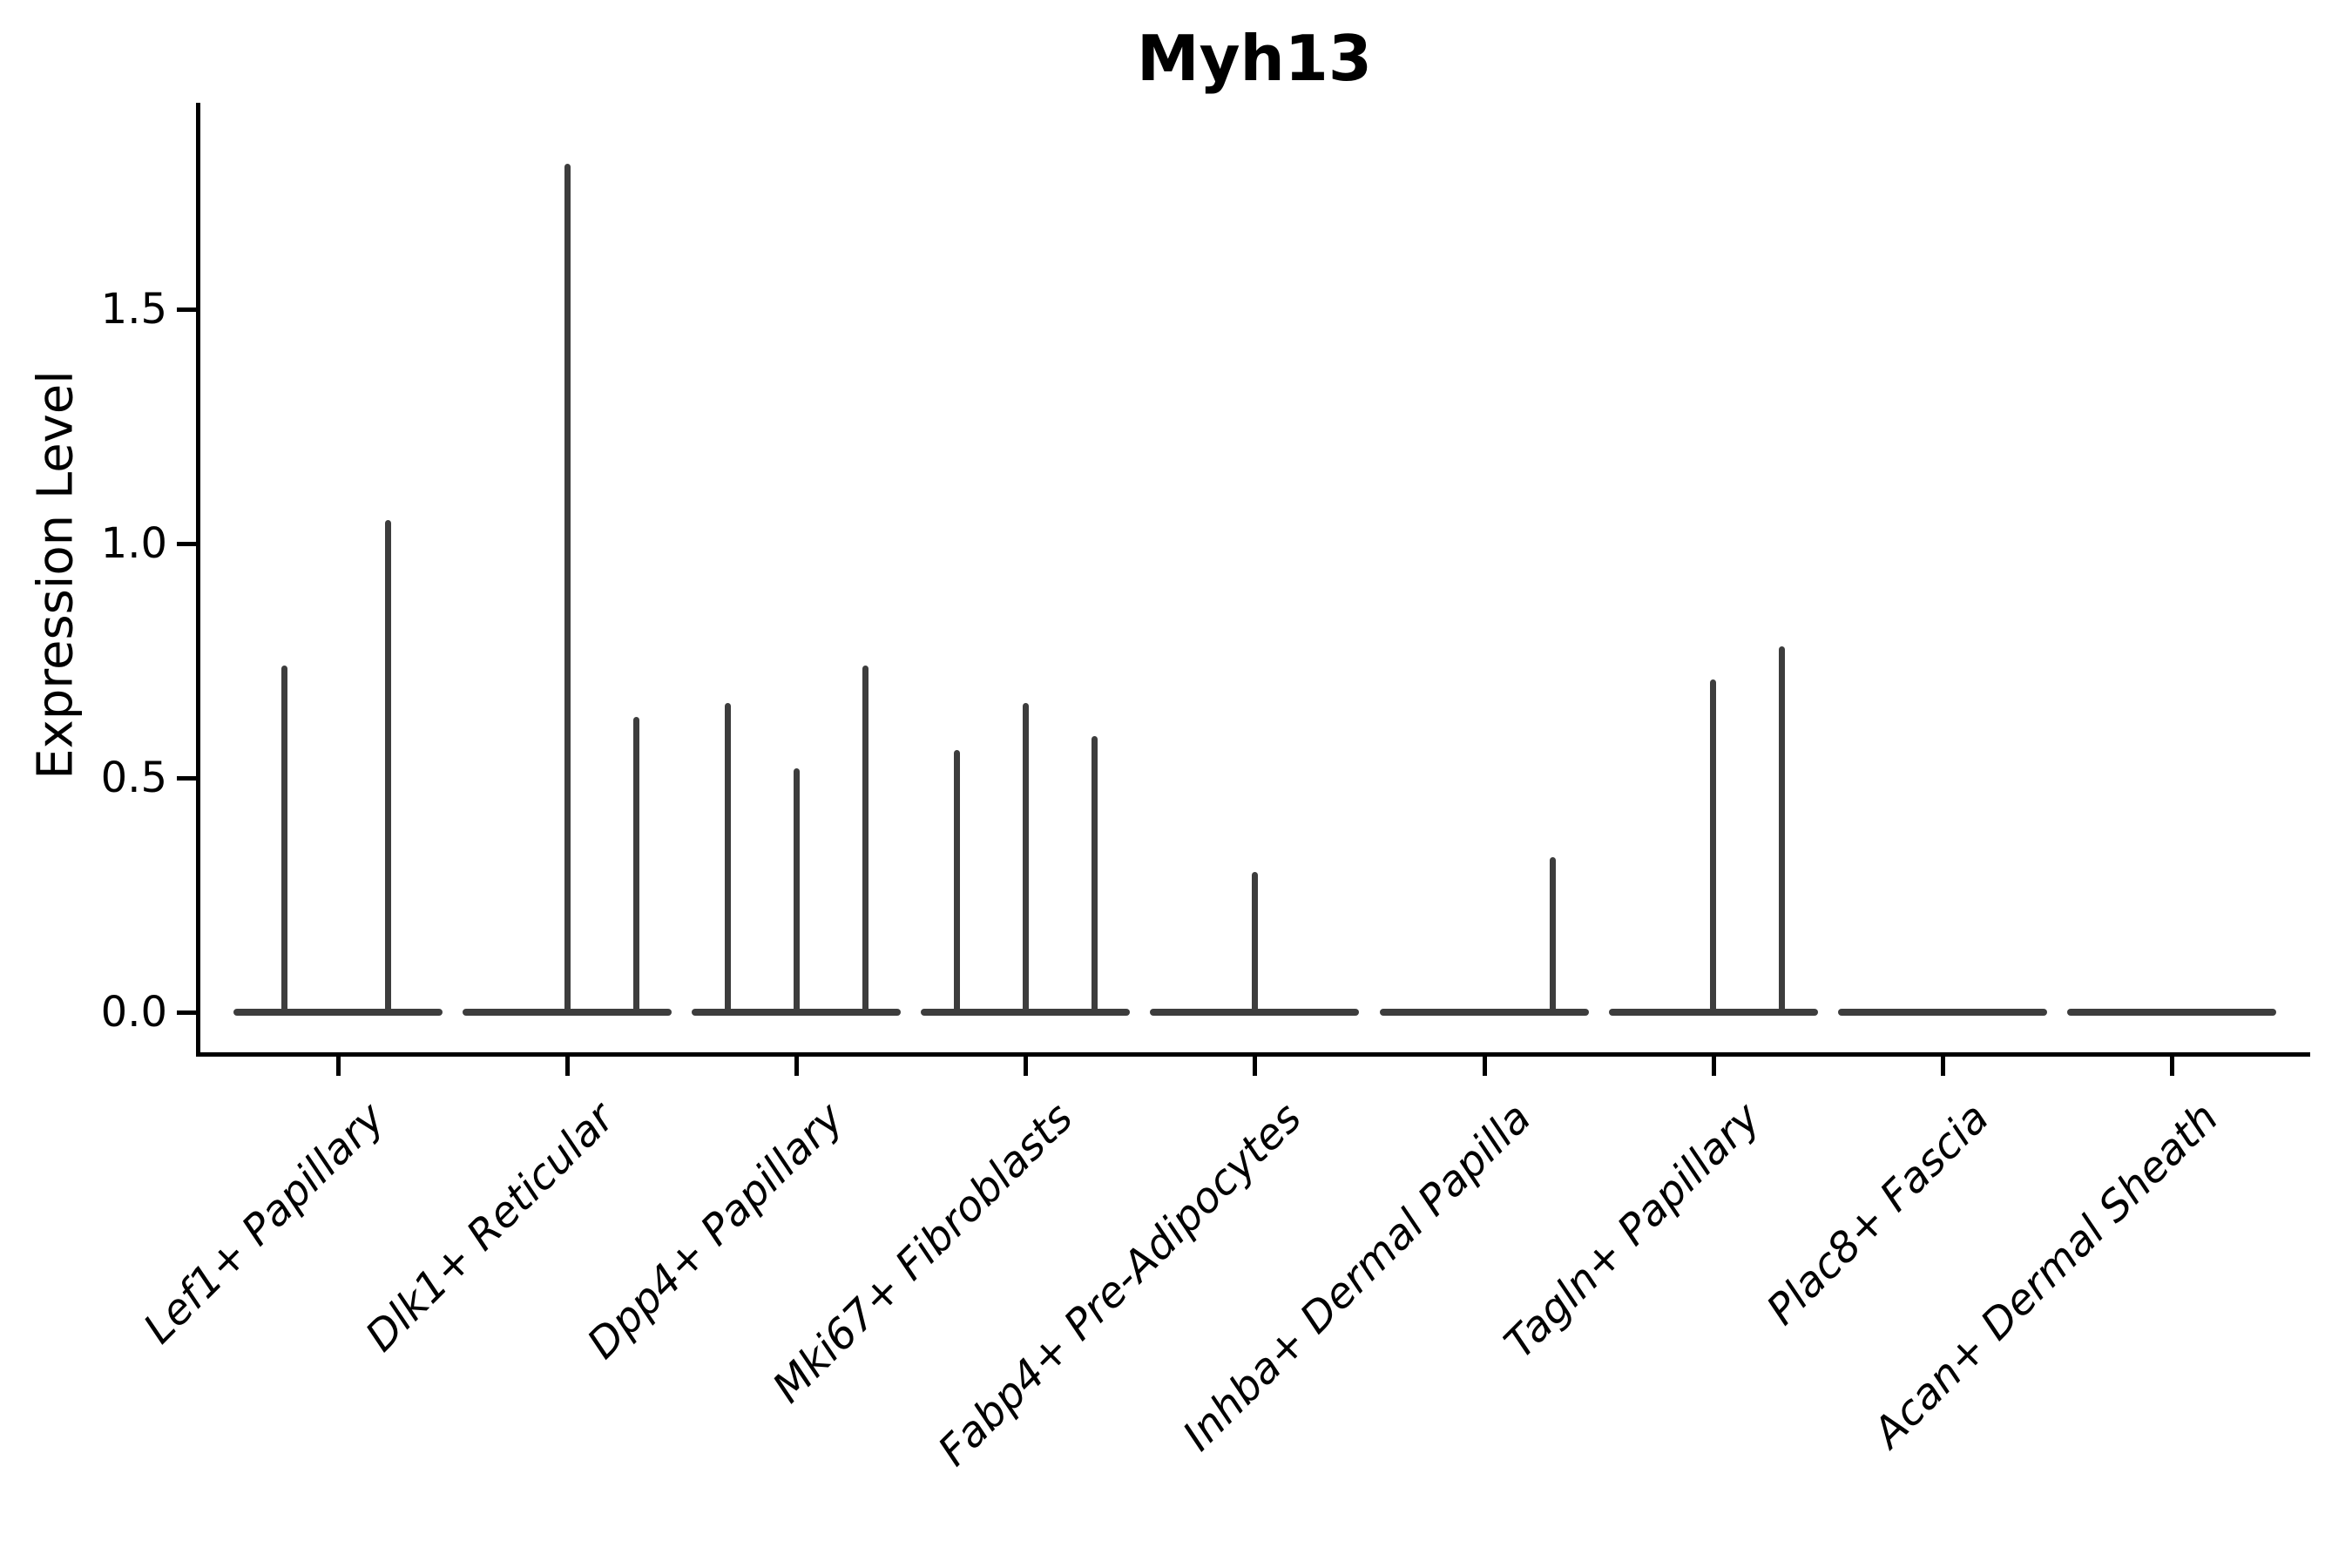 The height and width of the screenshot is (1568, 2352). Describe the element at coordinates (134, 1013) in the screenshot. I see `y-tick-label: 0.0` at that location.